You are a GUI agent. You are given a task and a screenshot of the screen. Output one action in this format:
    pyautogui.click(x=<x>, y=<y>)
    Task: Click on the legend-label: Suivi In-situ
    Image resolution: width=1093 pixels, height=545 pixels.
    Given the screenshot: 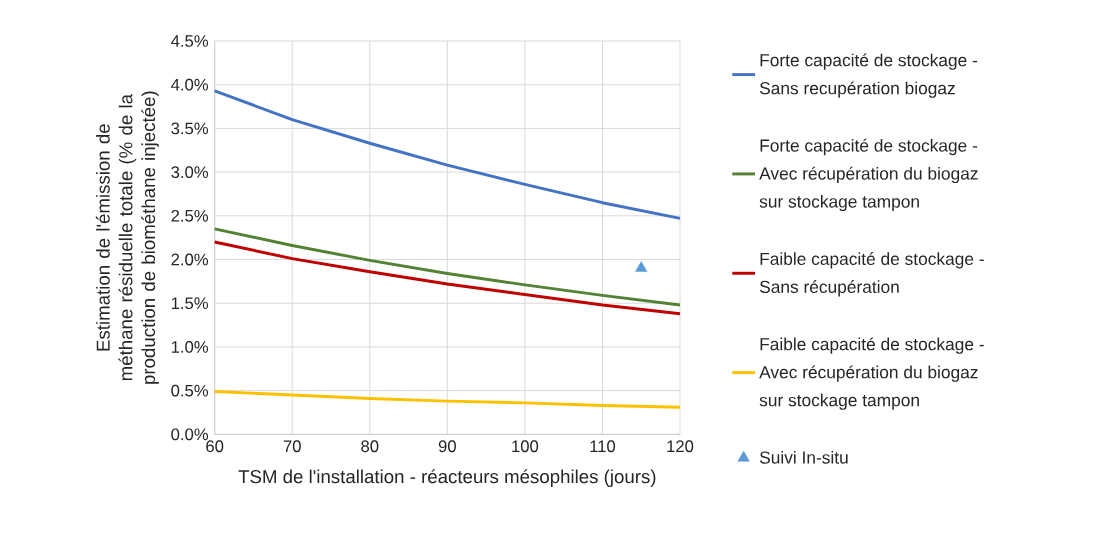 What is the action you would take?
    pyautogui.click(x=803, y=457)
    